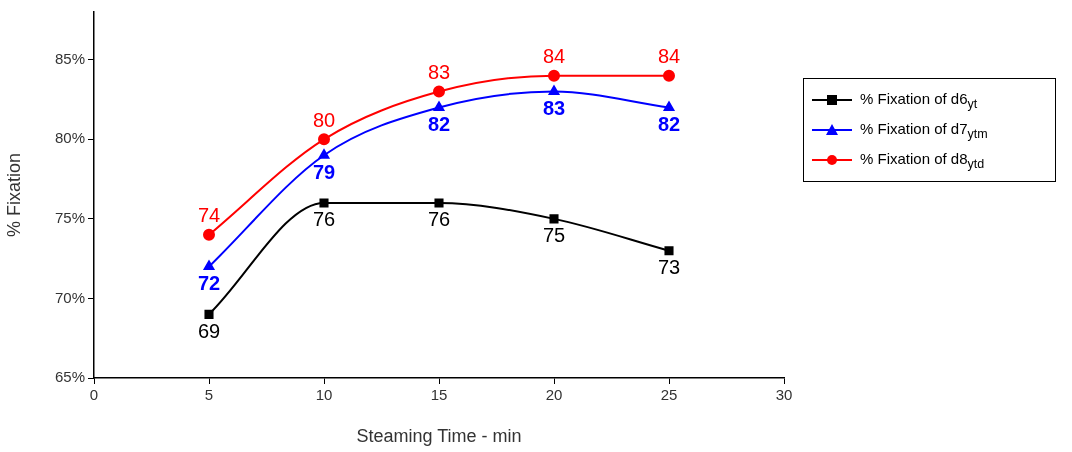 Image resolution: width=1072 pixels, height=452 pixels. Describe the element at coordinates (69, 58) in the screenshot. I see `y-tick-label: 85%` at that location.